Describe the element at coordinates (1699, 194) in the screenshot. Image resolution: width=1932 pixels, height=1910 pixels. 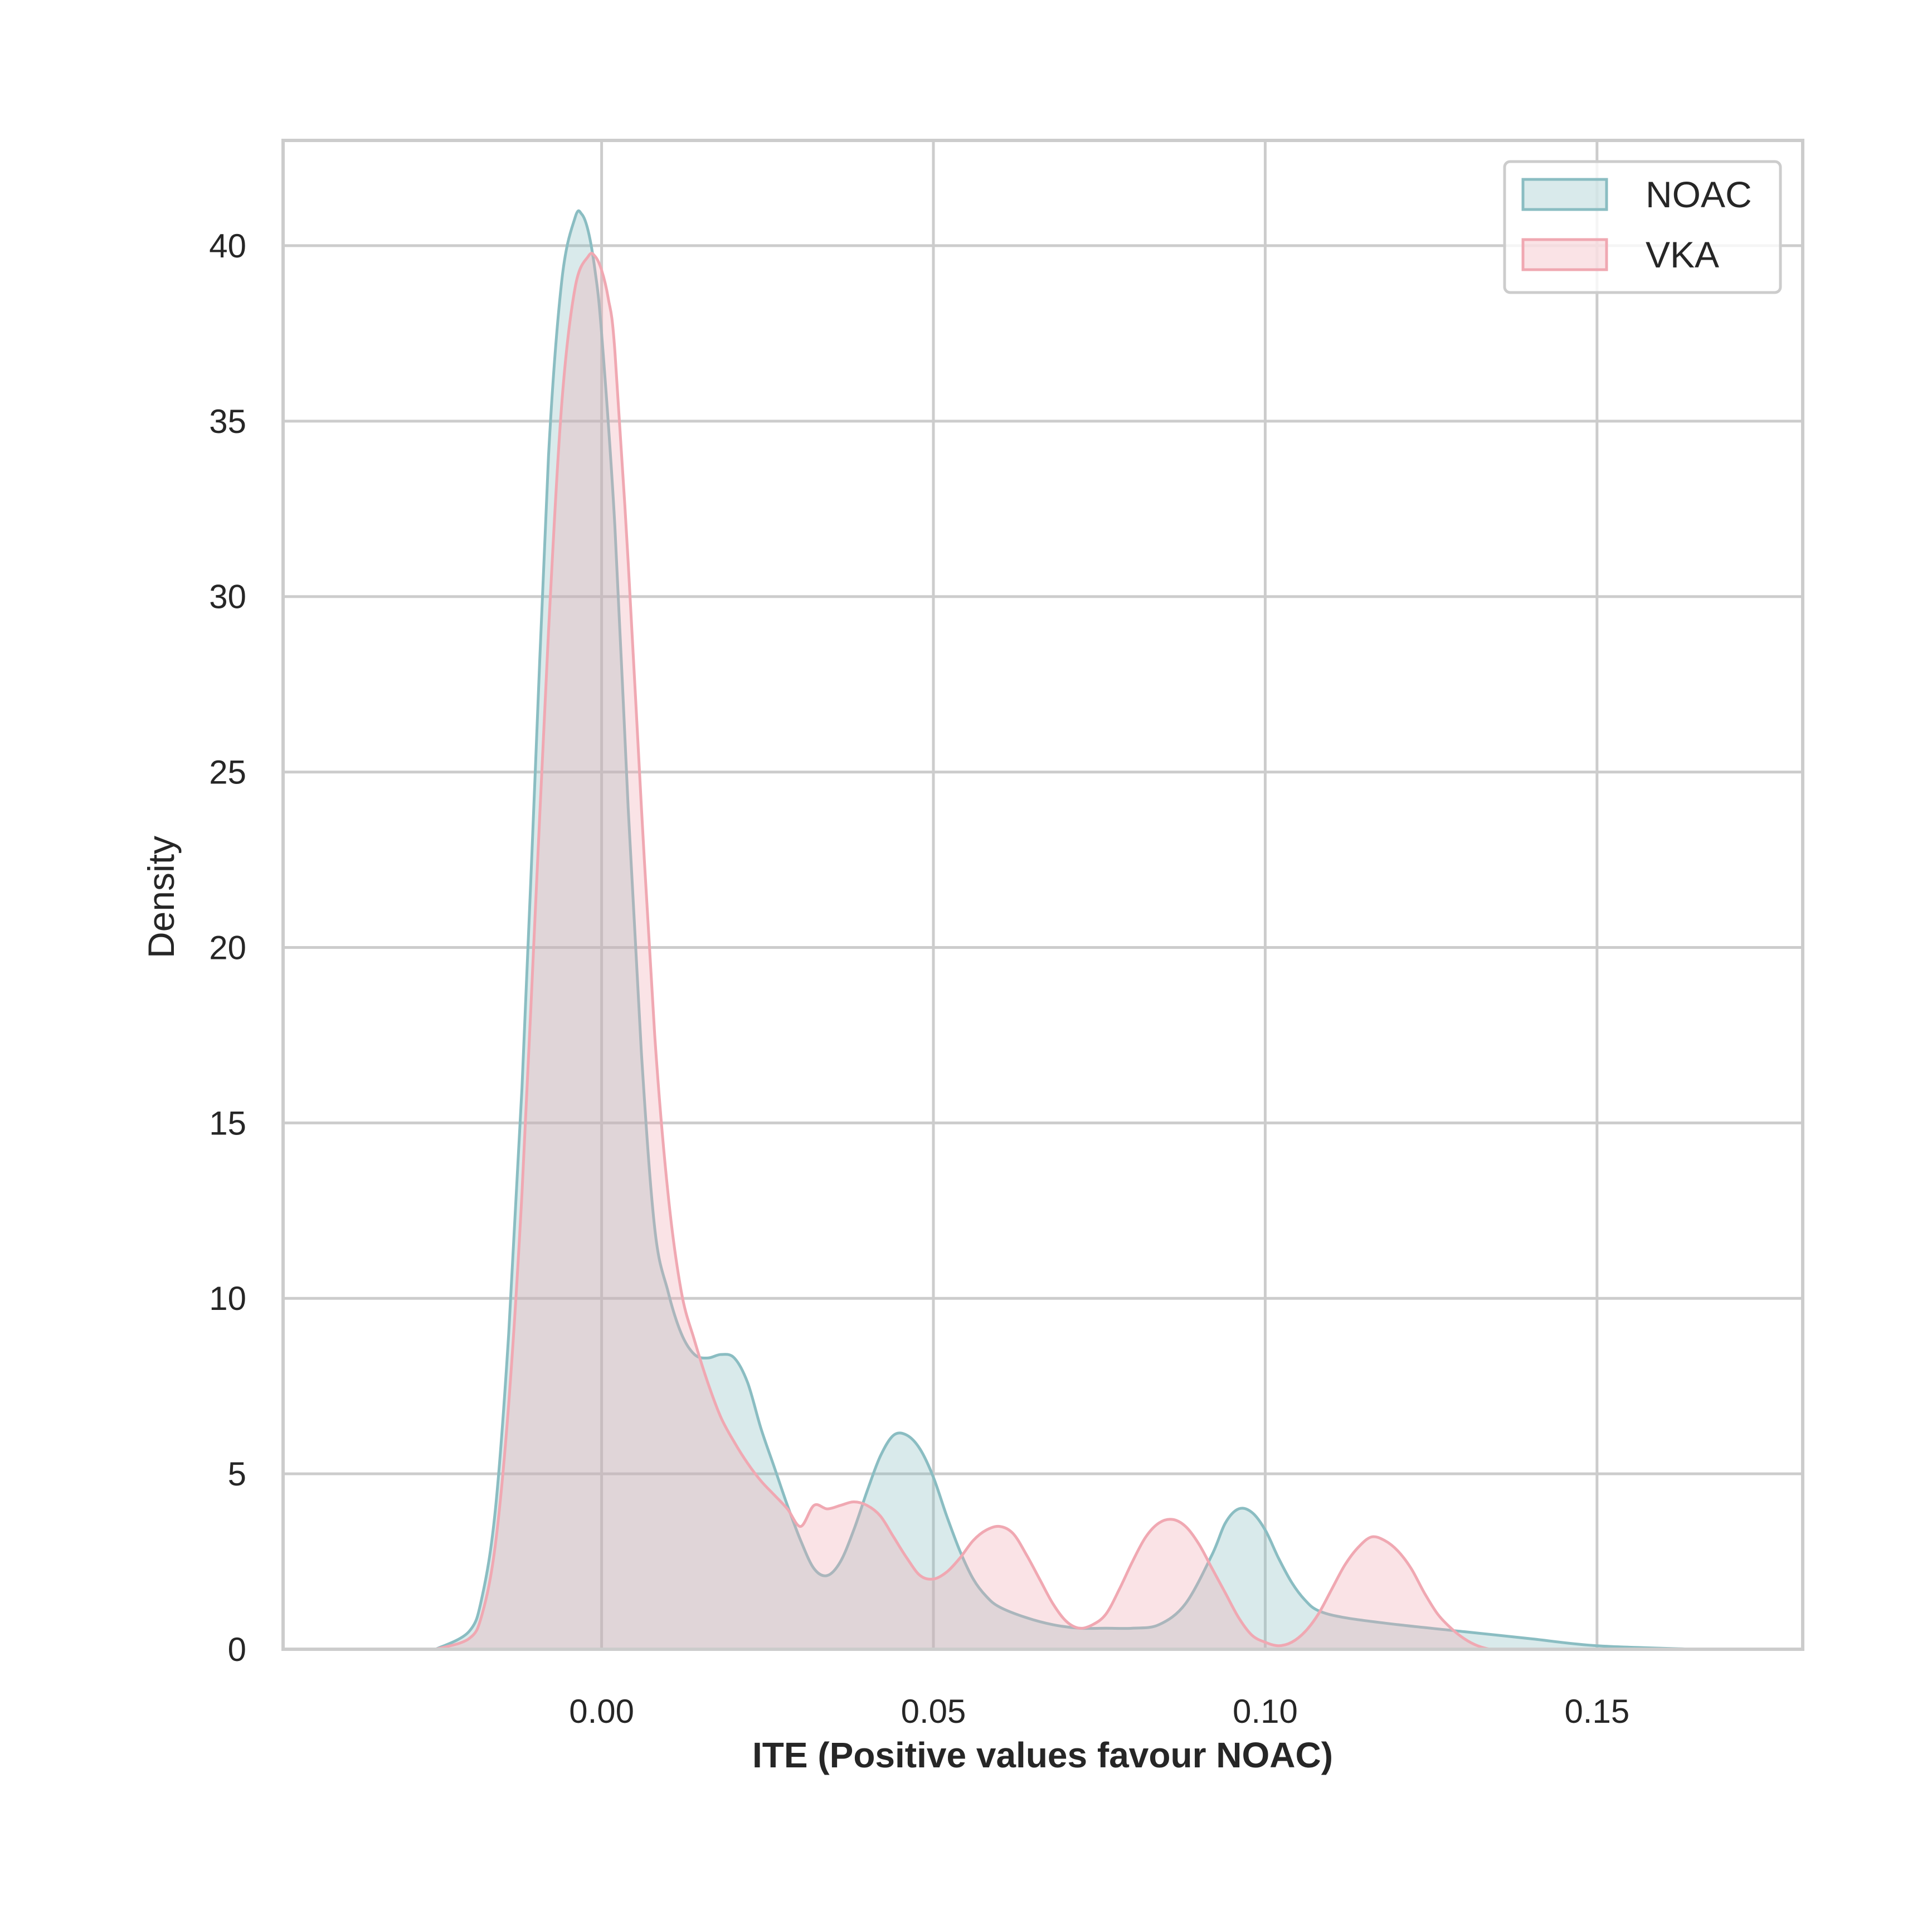
I see `legend-label-noac: NOAC` at that location.